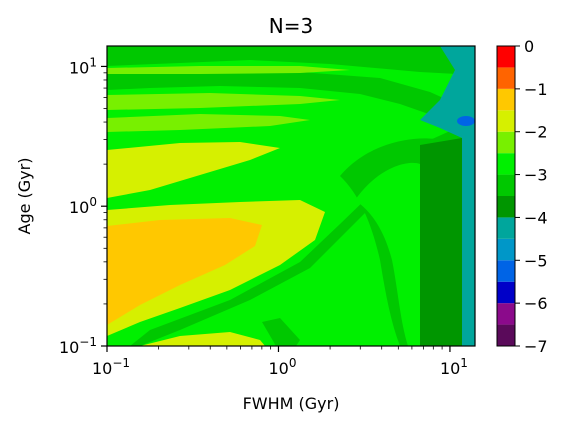 The image size is (573, 427). Describe the element at coordinates (291, 26) in the screenshot. I see `chart-title: N=3` at that location.